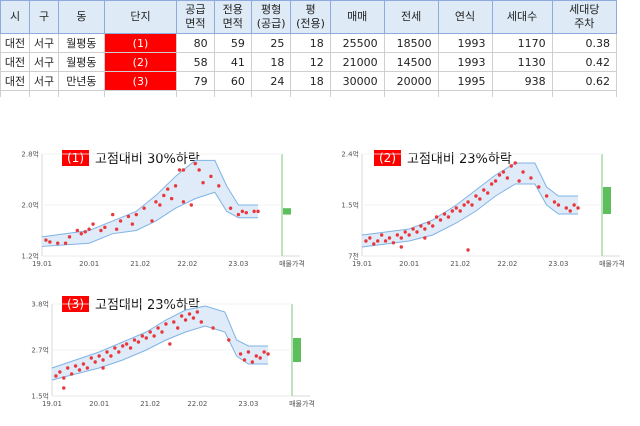 This screenshot has width=640, height=426. What do you see at coordinates (584, 81) in the screenshot?
I see `table-cell: 0.62` at bounding box center [584, 81].